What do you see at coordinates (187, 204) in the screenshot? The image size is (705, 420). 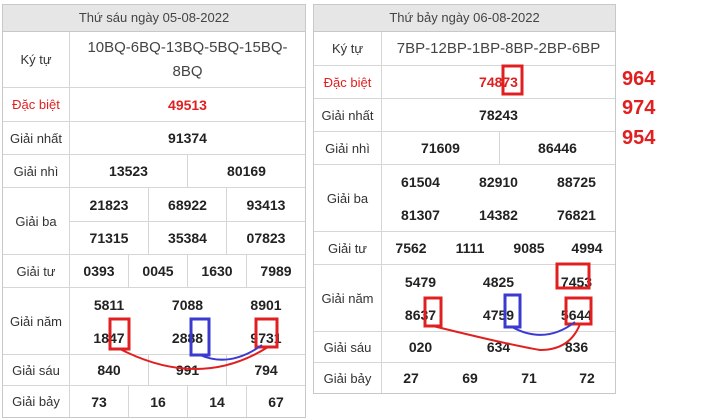 I see `prize-value: 68922` at bounding box center [187, 204].